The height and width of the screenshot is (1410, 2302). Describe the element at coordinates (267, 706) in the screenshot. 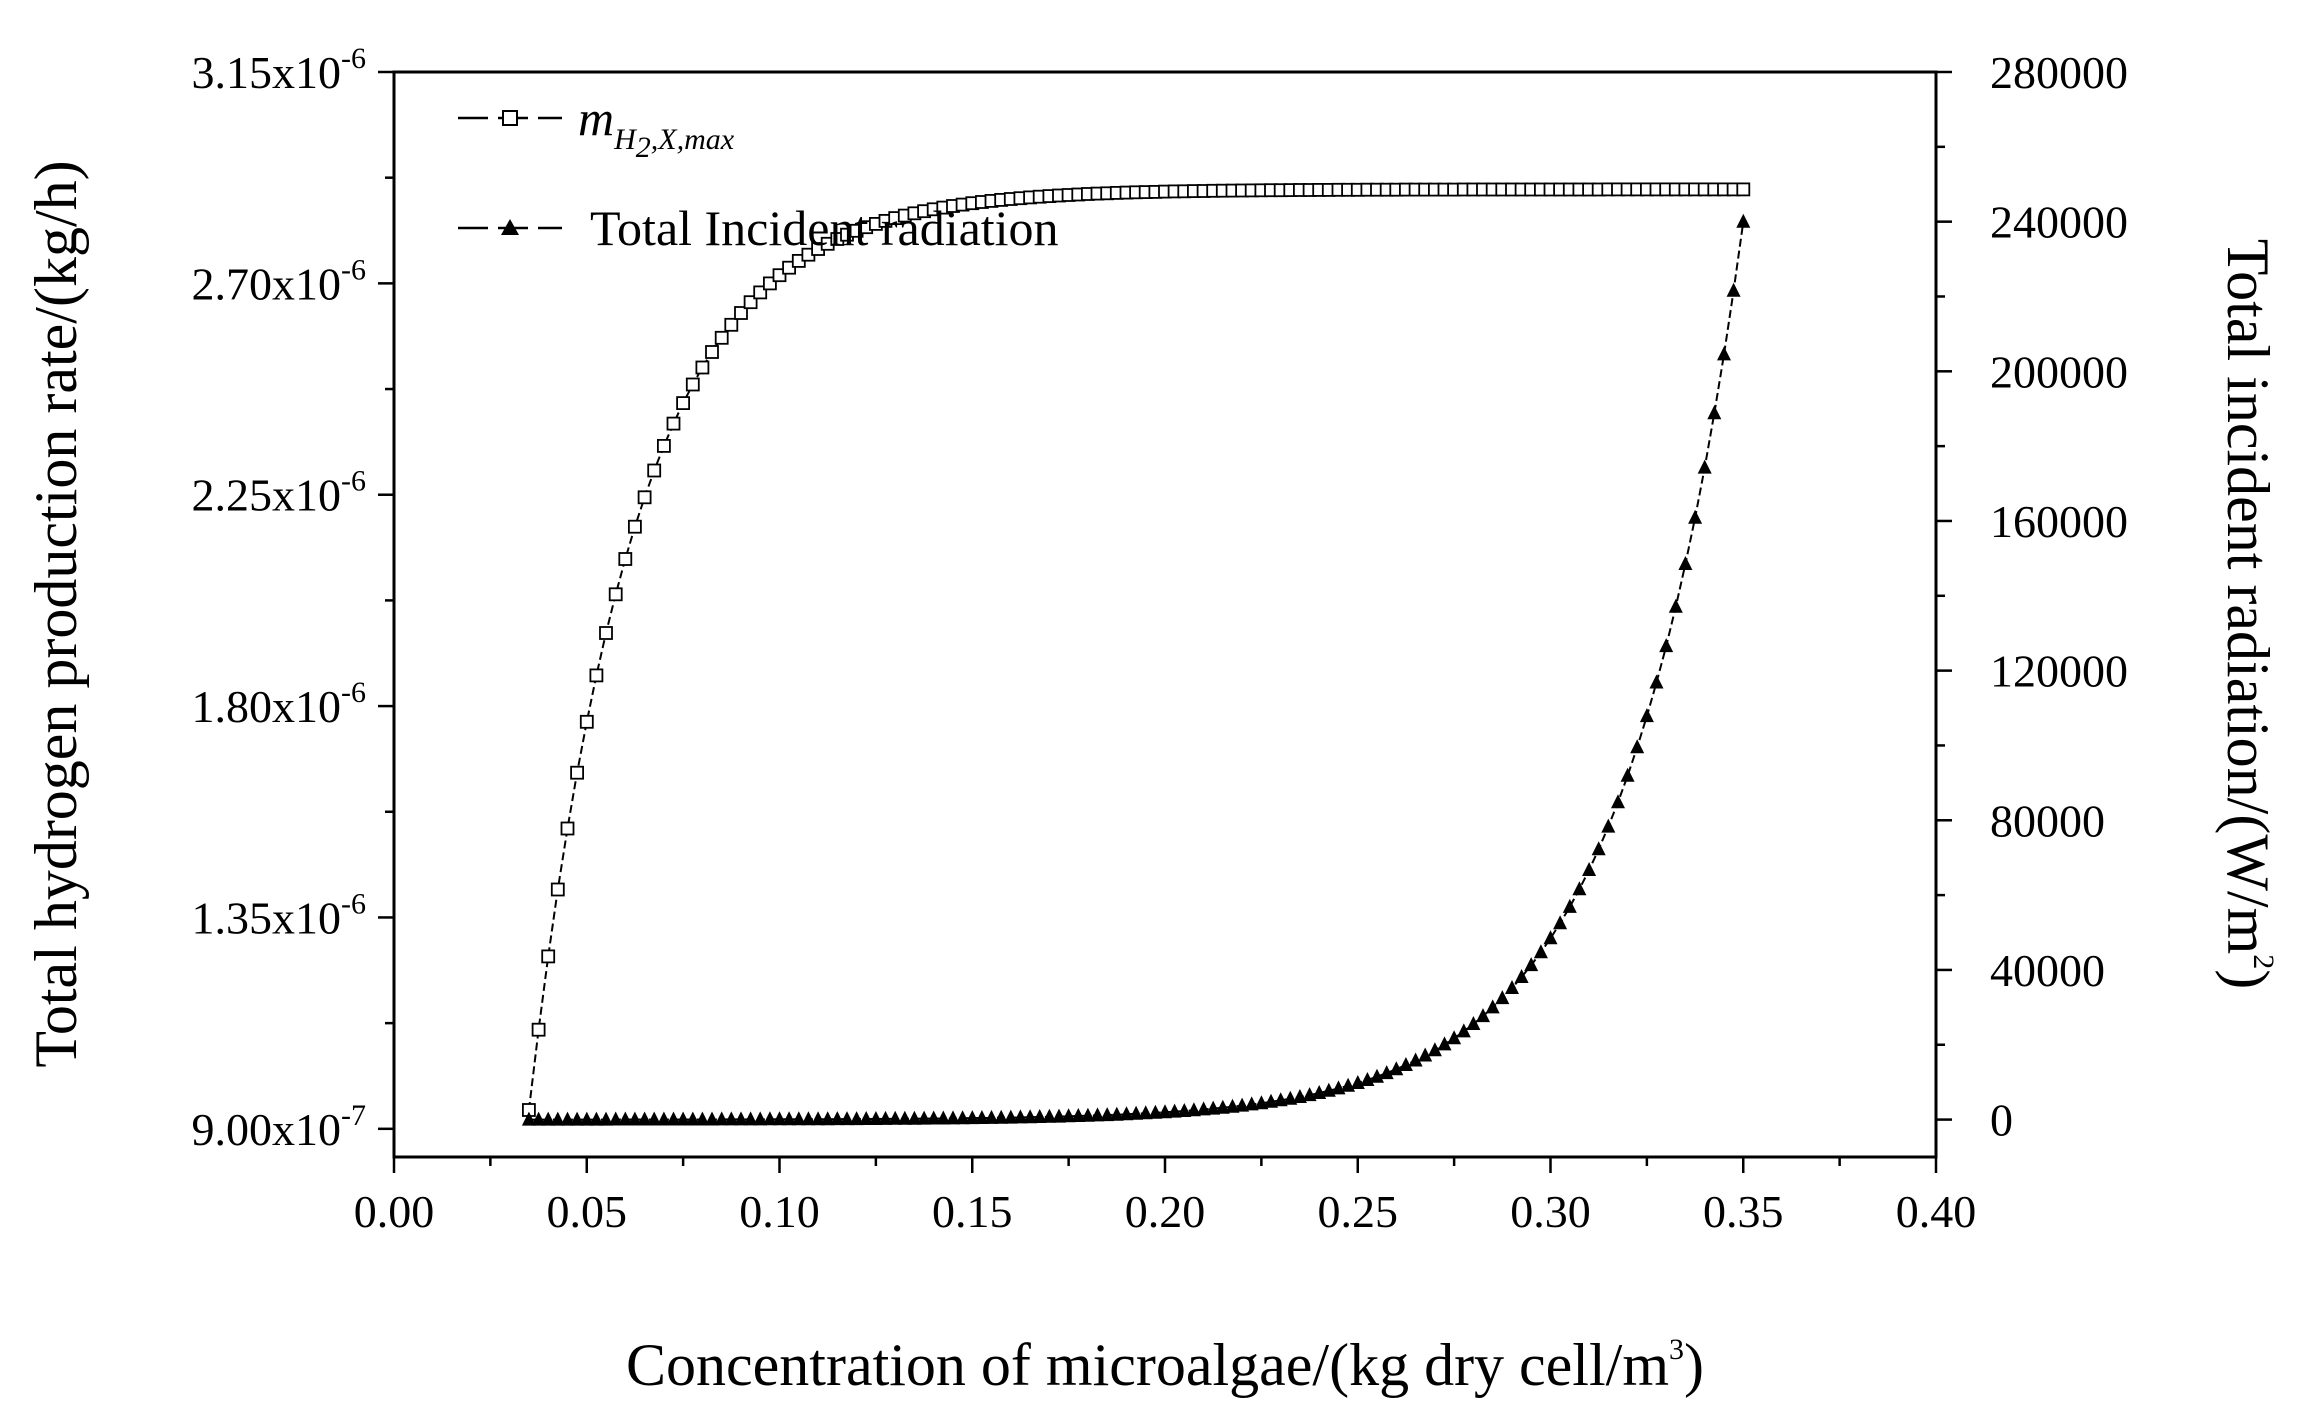

I see `y-left-tick-label-mantissa: 1.80x10` at that location.